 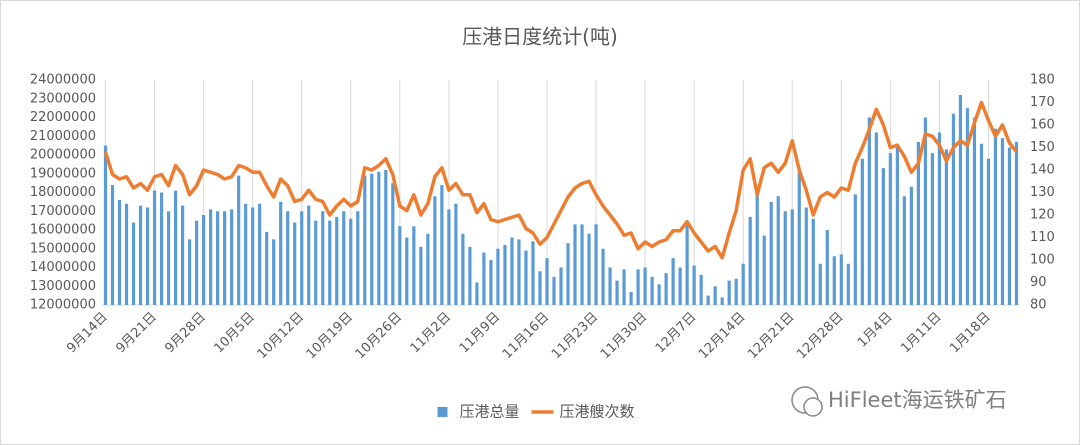 I want to click on y2-tick-label: 140, so click(x=1042, y=170).